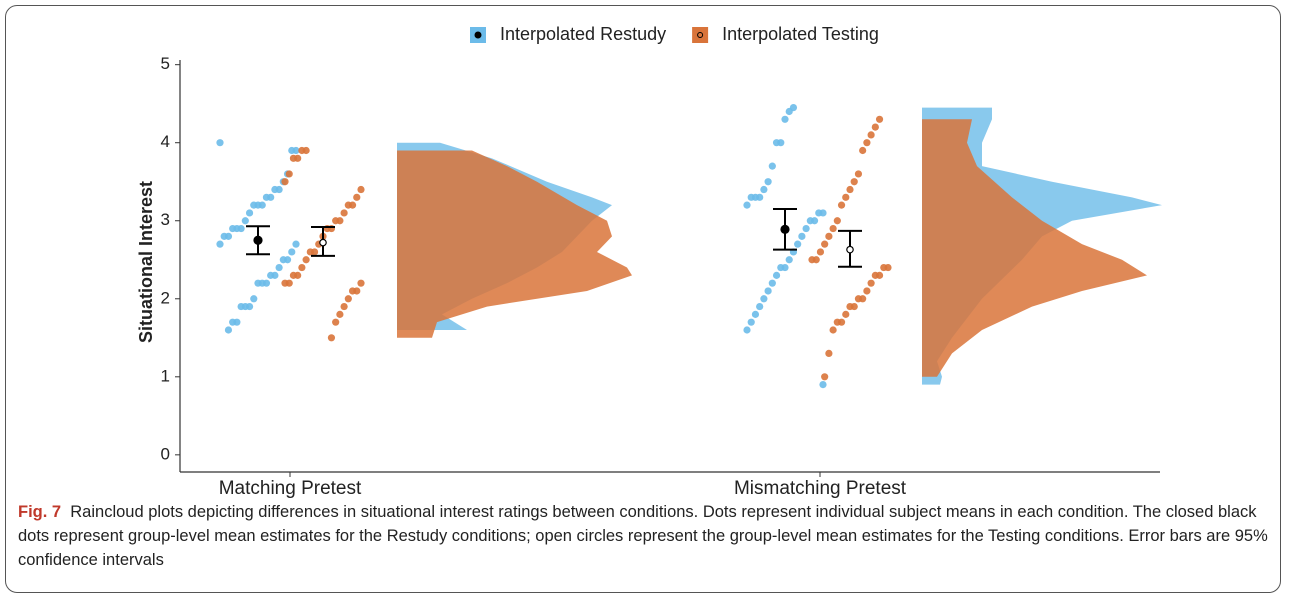 Image resolution: width=1290 pixels, height=599 pixels. I want to click on x-tick-label: Mismatching Pretest, so click(820, 488).